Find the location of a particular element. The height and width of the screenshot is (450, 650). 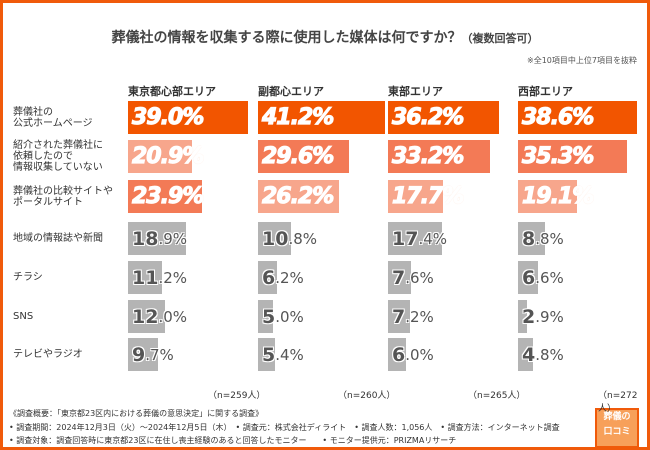

data-label: 5.0% is located at coordinates (283, 316).